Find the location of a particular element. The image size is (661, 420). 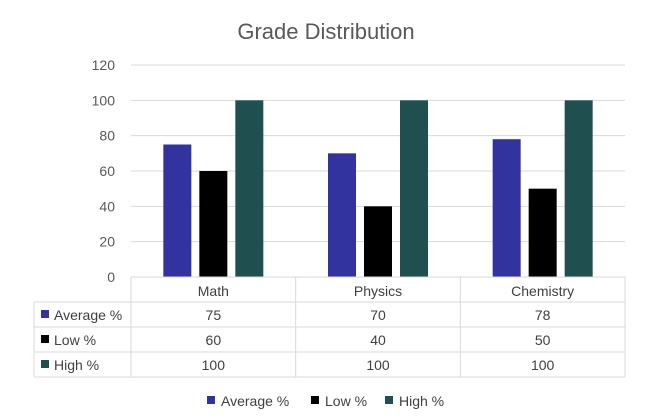

category-label: Math is located at coordinates (213, 291).